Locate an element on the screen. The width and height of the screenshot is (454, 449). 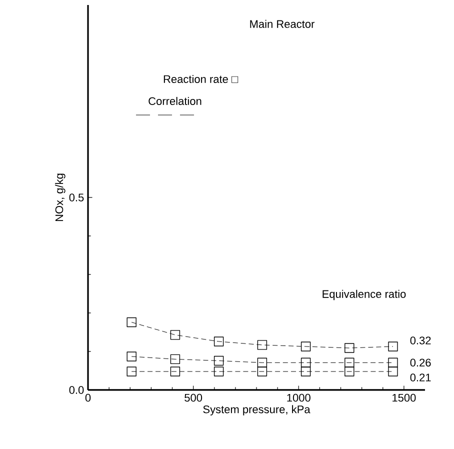
annotation: Reaction rate □ is located at coordinates (201, 79).